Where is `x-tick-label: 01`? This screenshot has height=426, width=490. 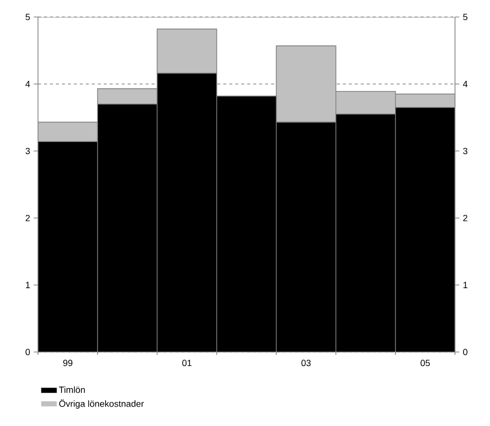
x-tick-label: 01 is located at coordinates (187, 363).